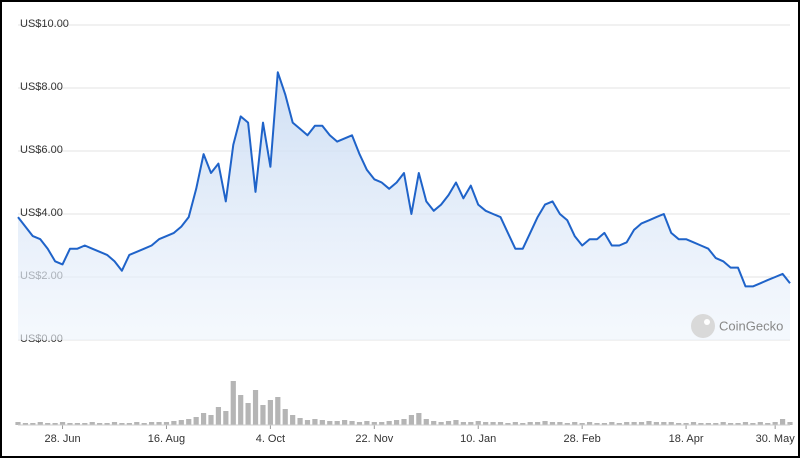  I want to click on x-tick-label: 10. Jan, so click(478, 439).